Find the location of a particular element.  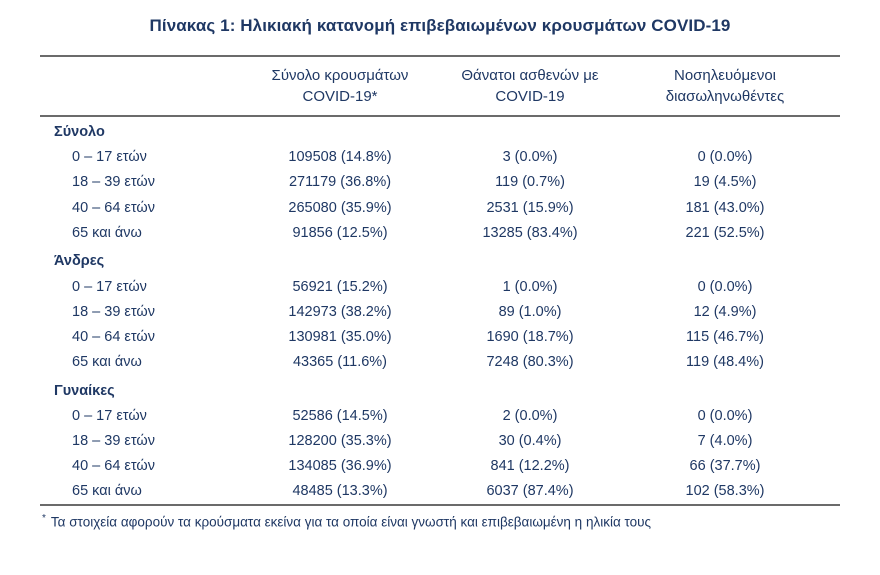

column-header-deaths-line1: Θάνατοι ασθενών με is located at coordinates (530, 75).